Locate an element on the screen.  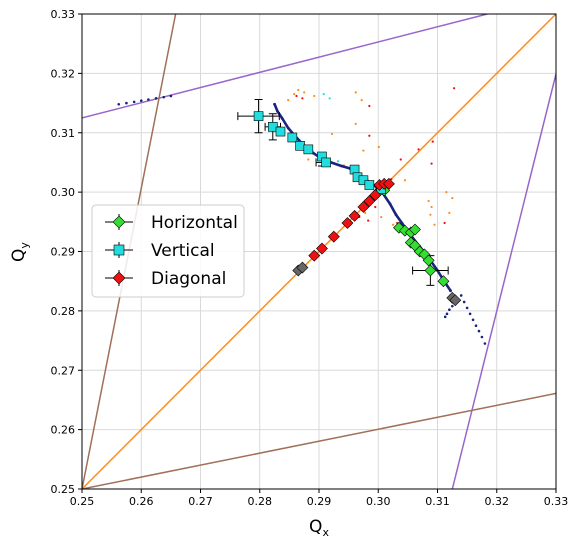
y-tick-label-5: 0.30 is located at coordinates (63, 192).